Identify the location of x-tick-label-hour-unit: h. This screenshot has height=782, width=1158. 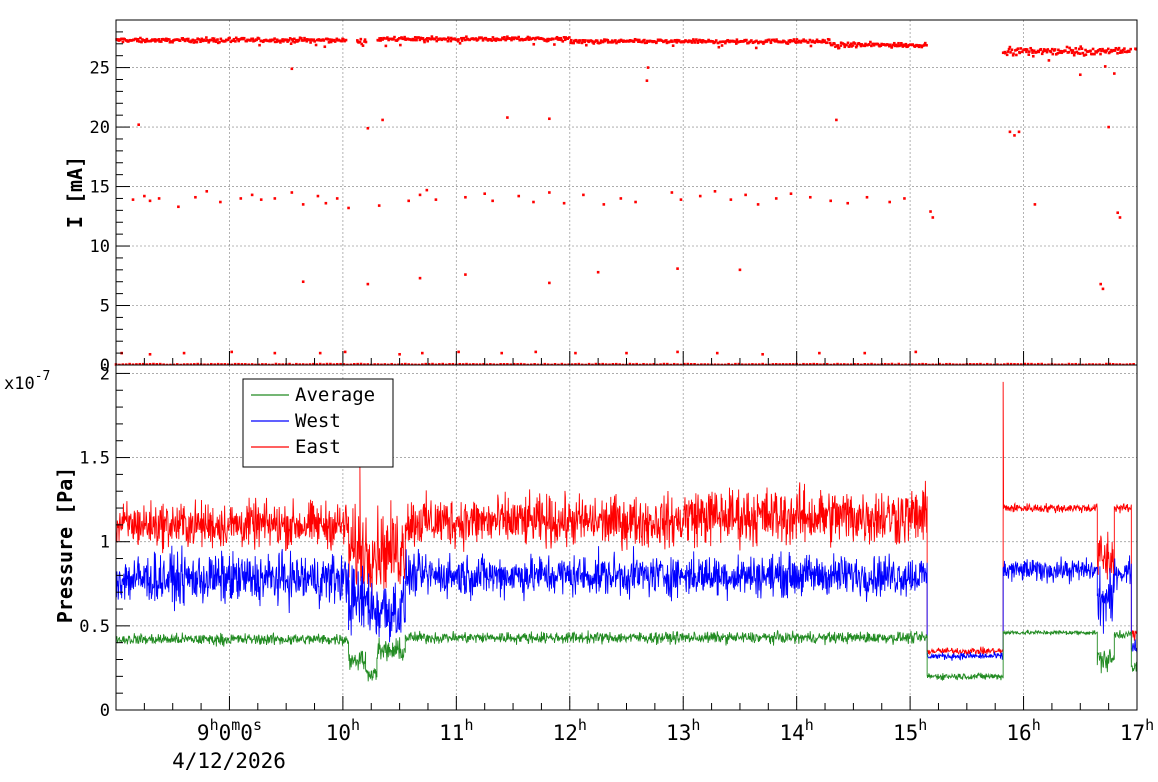
(582, 725).